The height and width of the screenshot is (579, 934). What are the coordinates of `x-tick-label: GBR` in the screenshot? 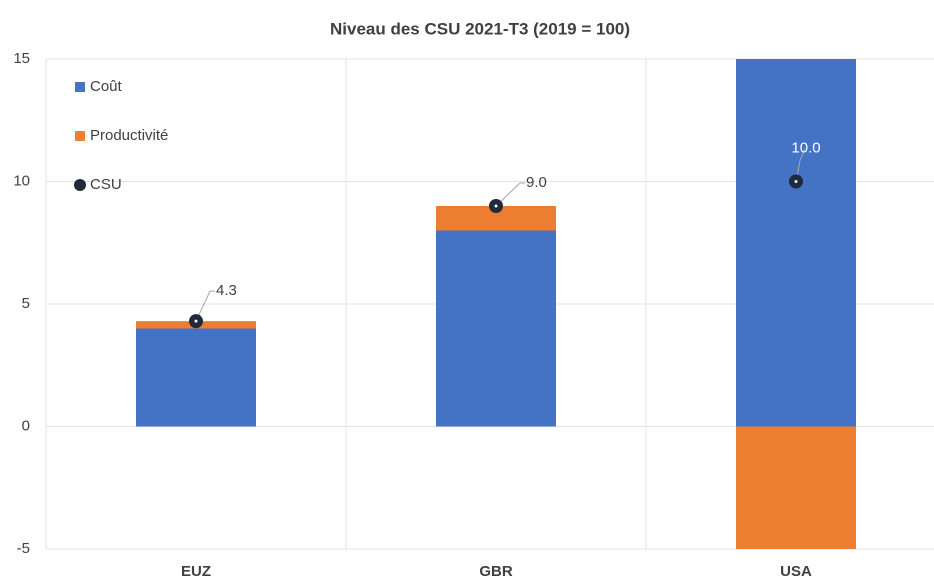 It's located at (496, 571).